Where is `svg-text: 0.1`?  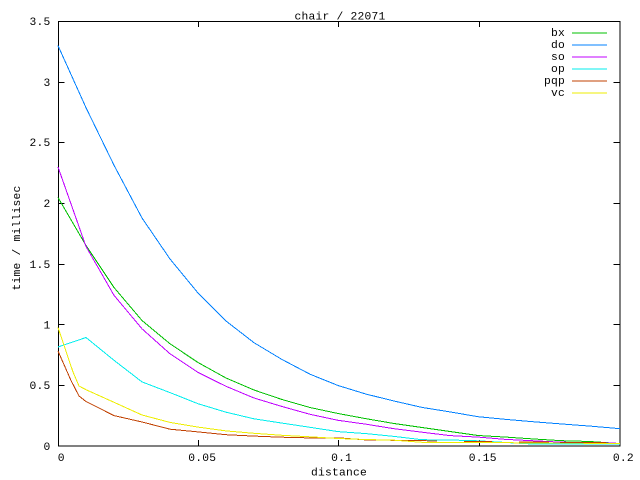 svg-text: 0.1 is located at coordinates (341, 459).